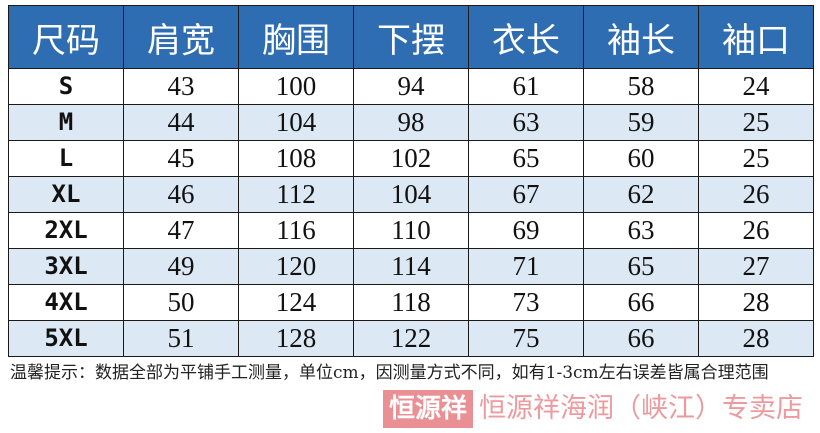 This screenshot has height=433, width=820. I want to click on watermark: 恒源祥 恒源祥海润（峡江）专卖店, so click(593, 409).